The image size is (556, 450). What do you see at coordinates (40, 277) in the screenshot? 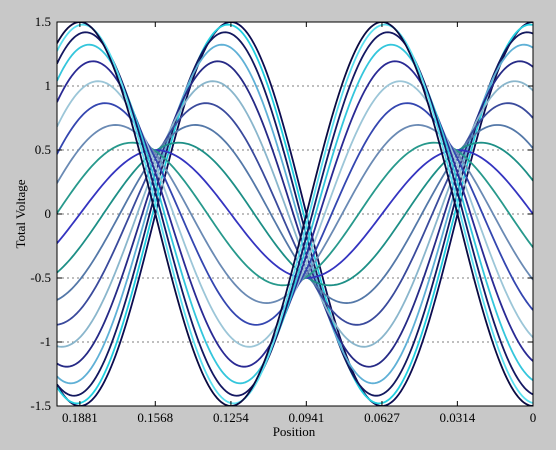
I see `y-tick-label-2: -0.5` at bounding box center [40, 277].